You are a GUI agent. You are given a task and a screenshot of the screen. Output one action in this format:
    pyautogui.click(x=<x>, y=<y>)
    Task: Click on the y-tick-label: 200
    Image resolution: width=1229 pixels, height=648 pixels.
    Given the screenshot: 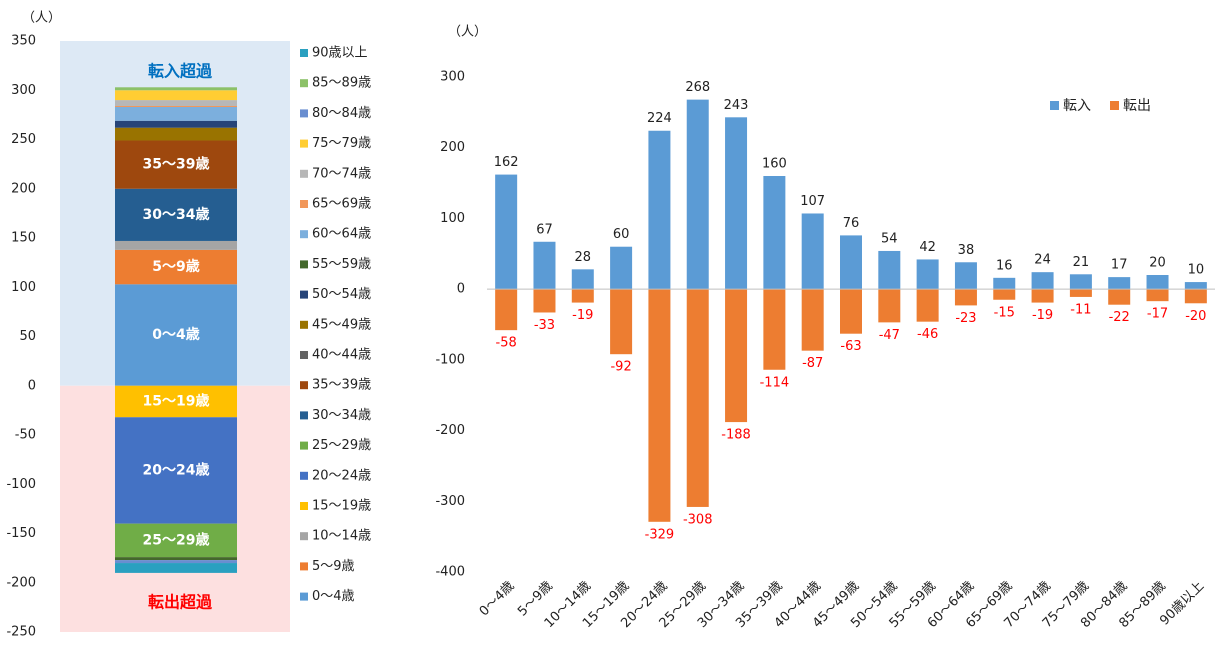 What is the action you would take?
    pyautogui.click(x=452, y=147)
    